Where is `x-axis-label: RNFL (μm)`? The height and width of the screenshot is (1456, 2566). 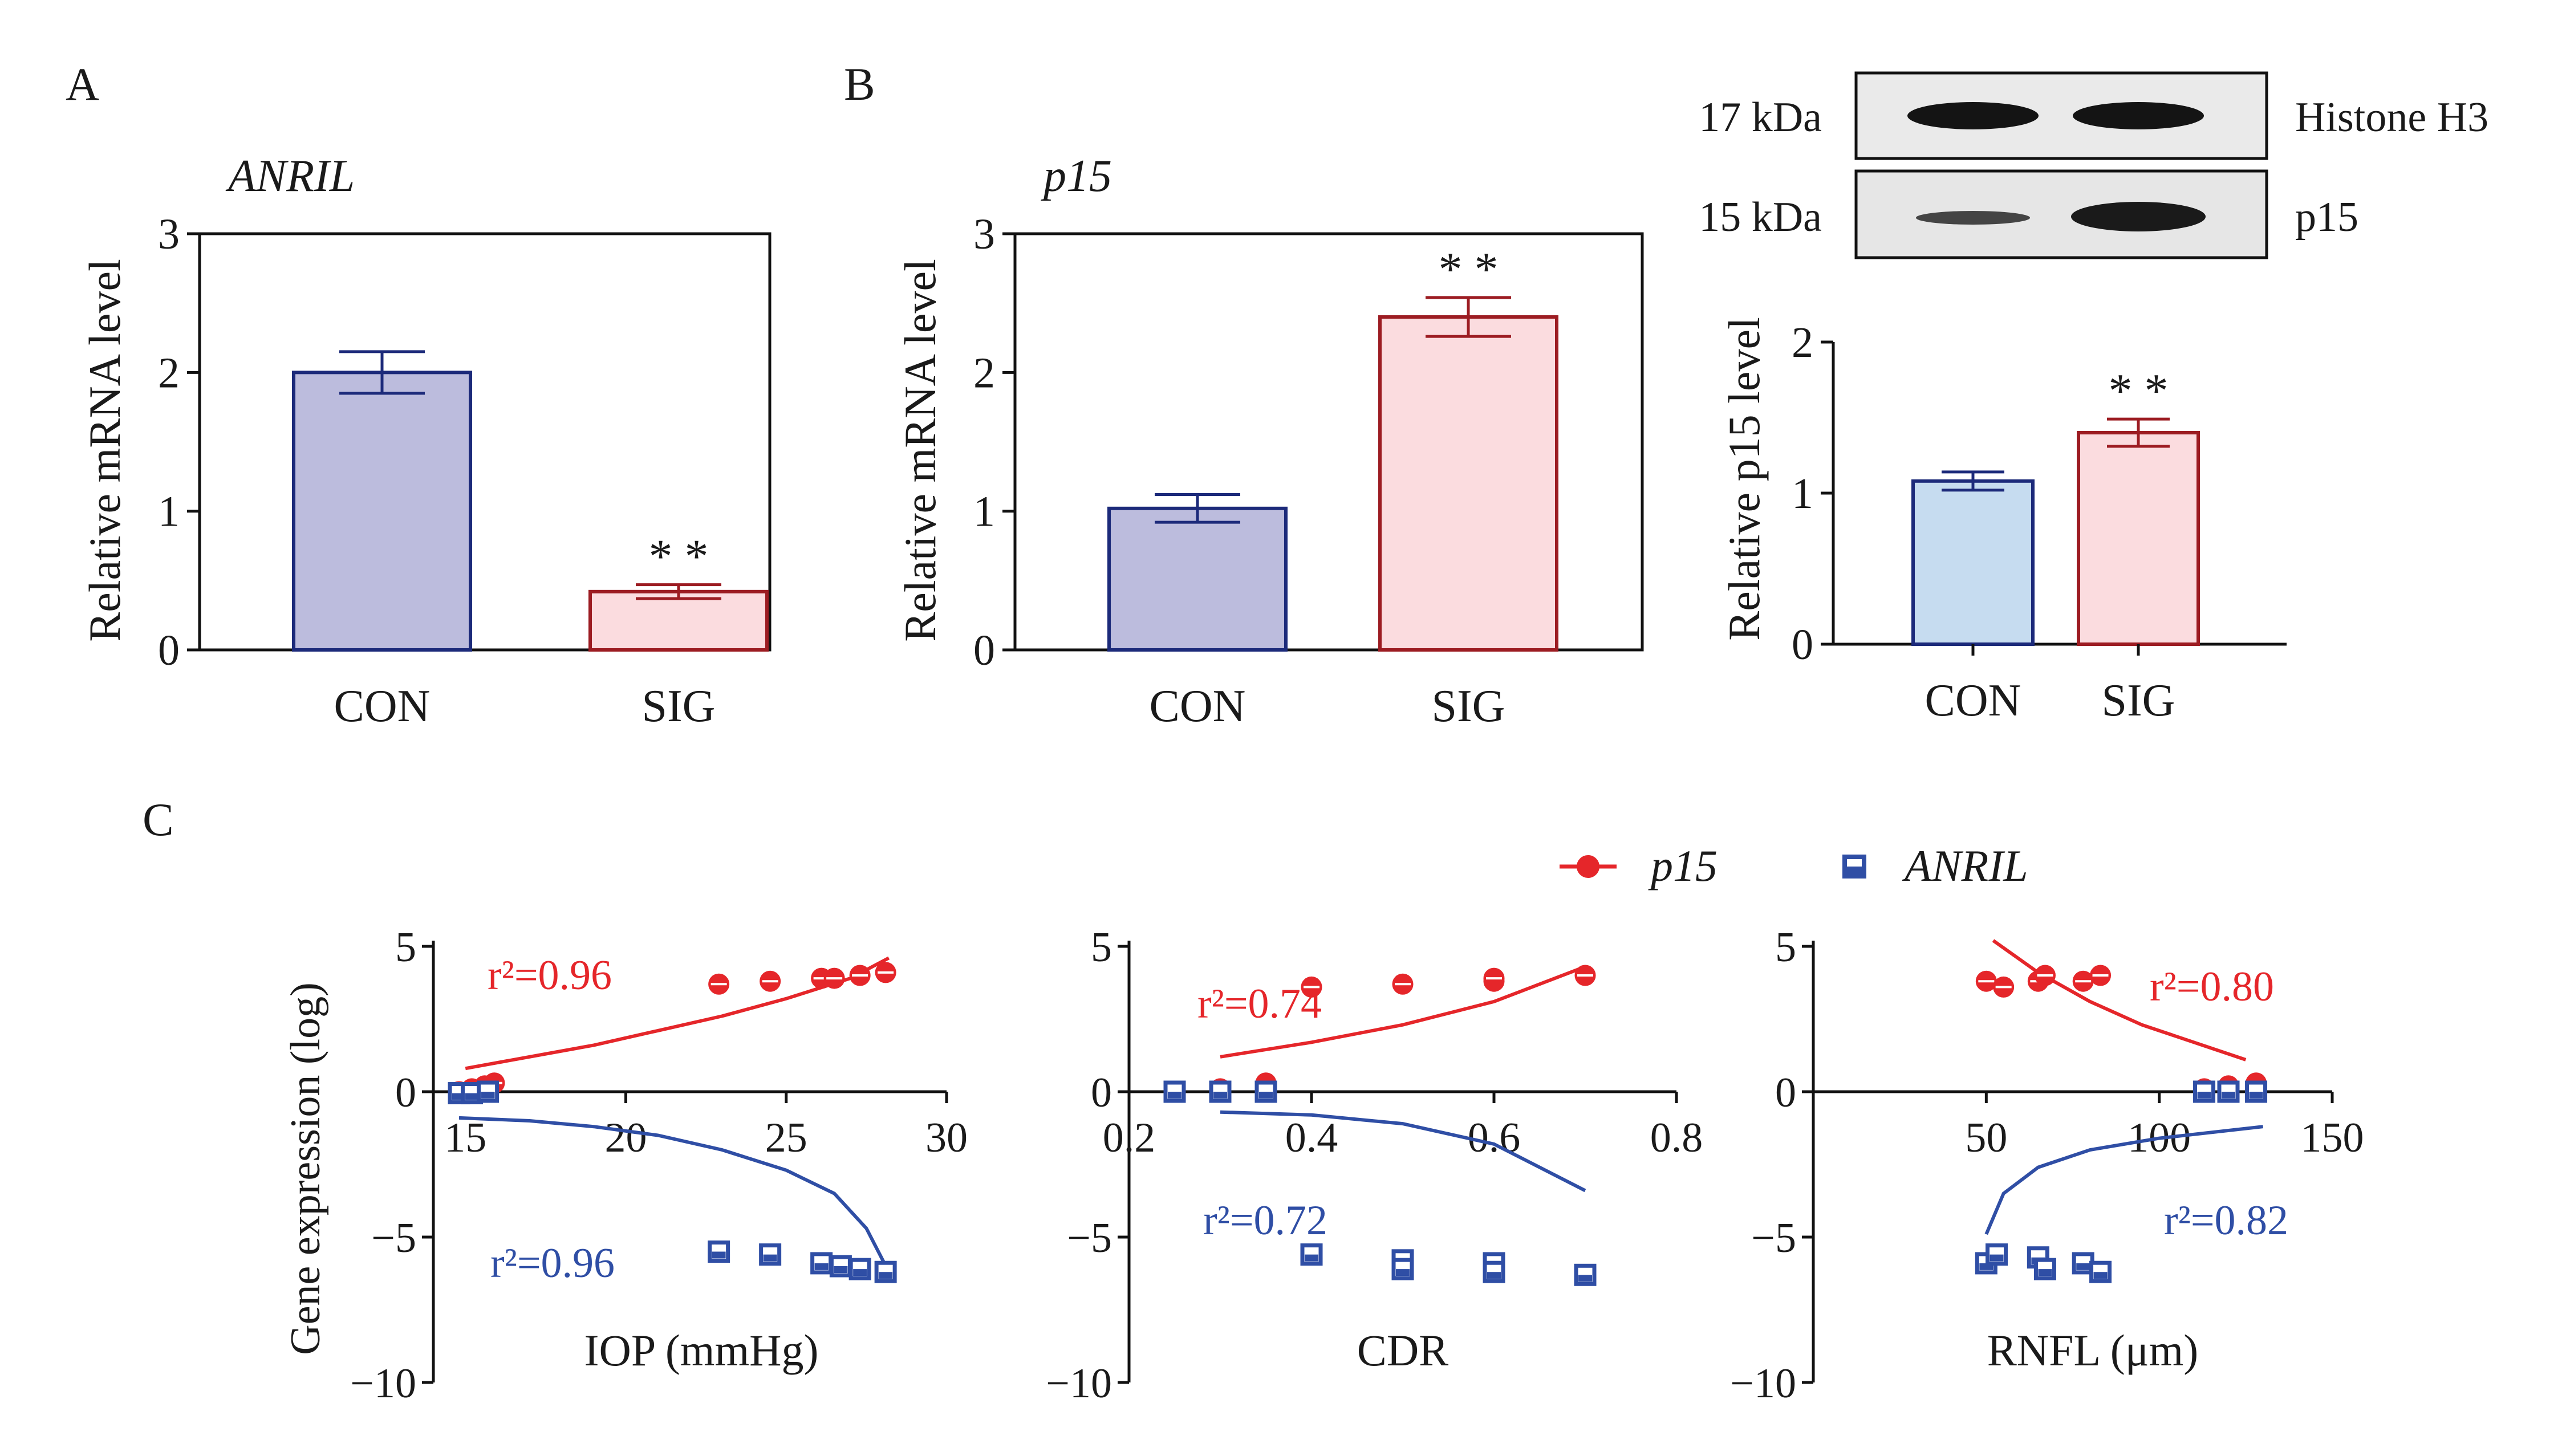 x-axis-label: RNFL (μm) is located at coordinates (2092, 1350).